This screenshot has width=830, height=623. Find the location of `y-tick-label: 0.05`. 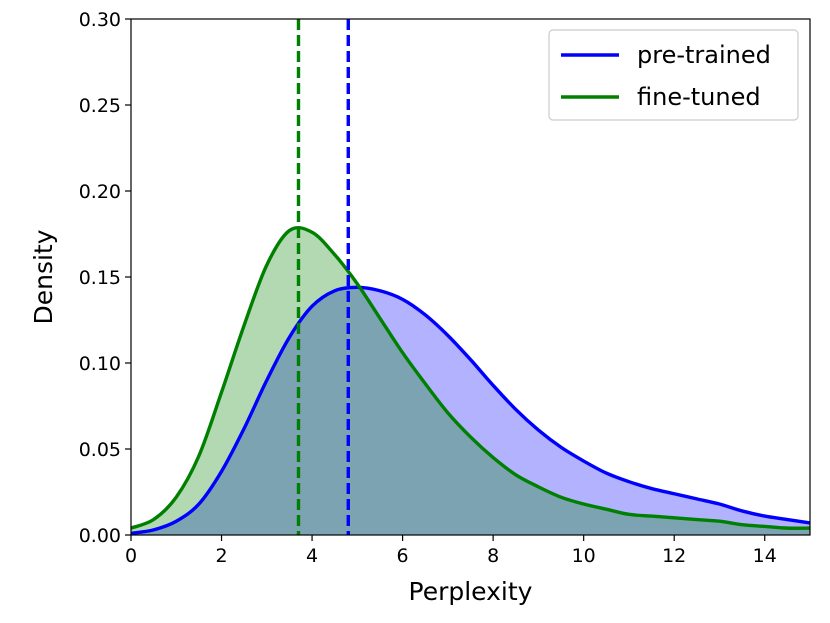

y-tick-label: 0.05 is located at coordinates (100, 450).